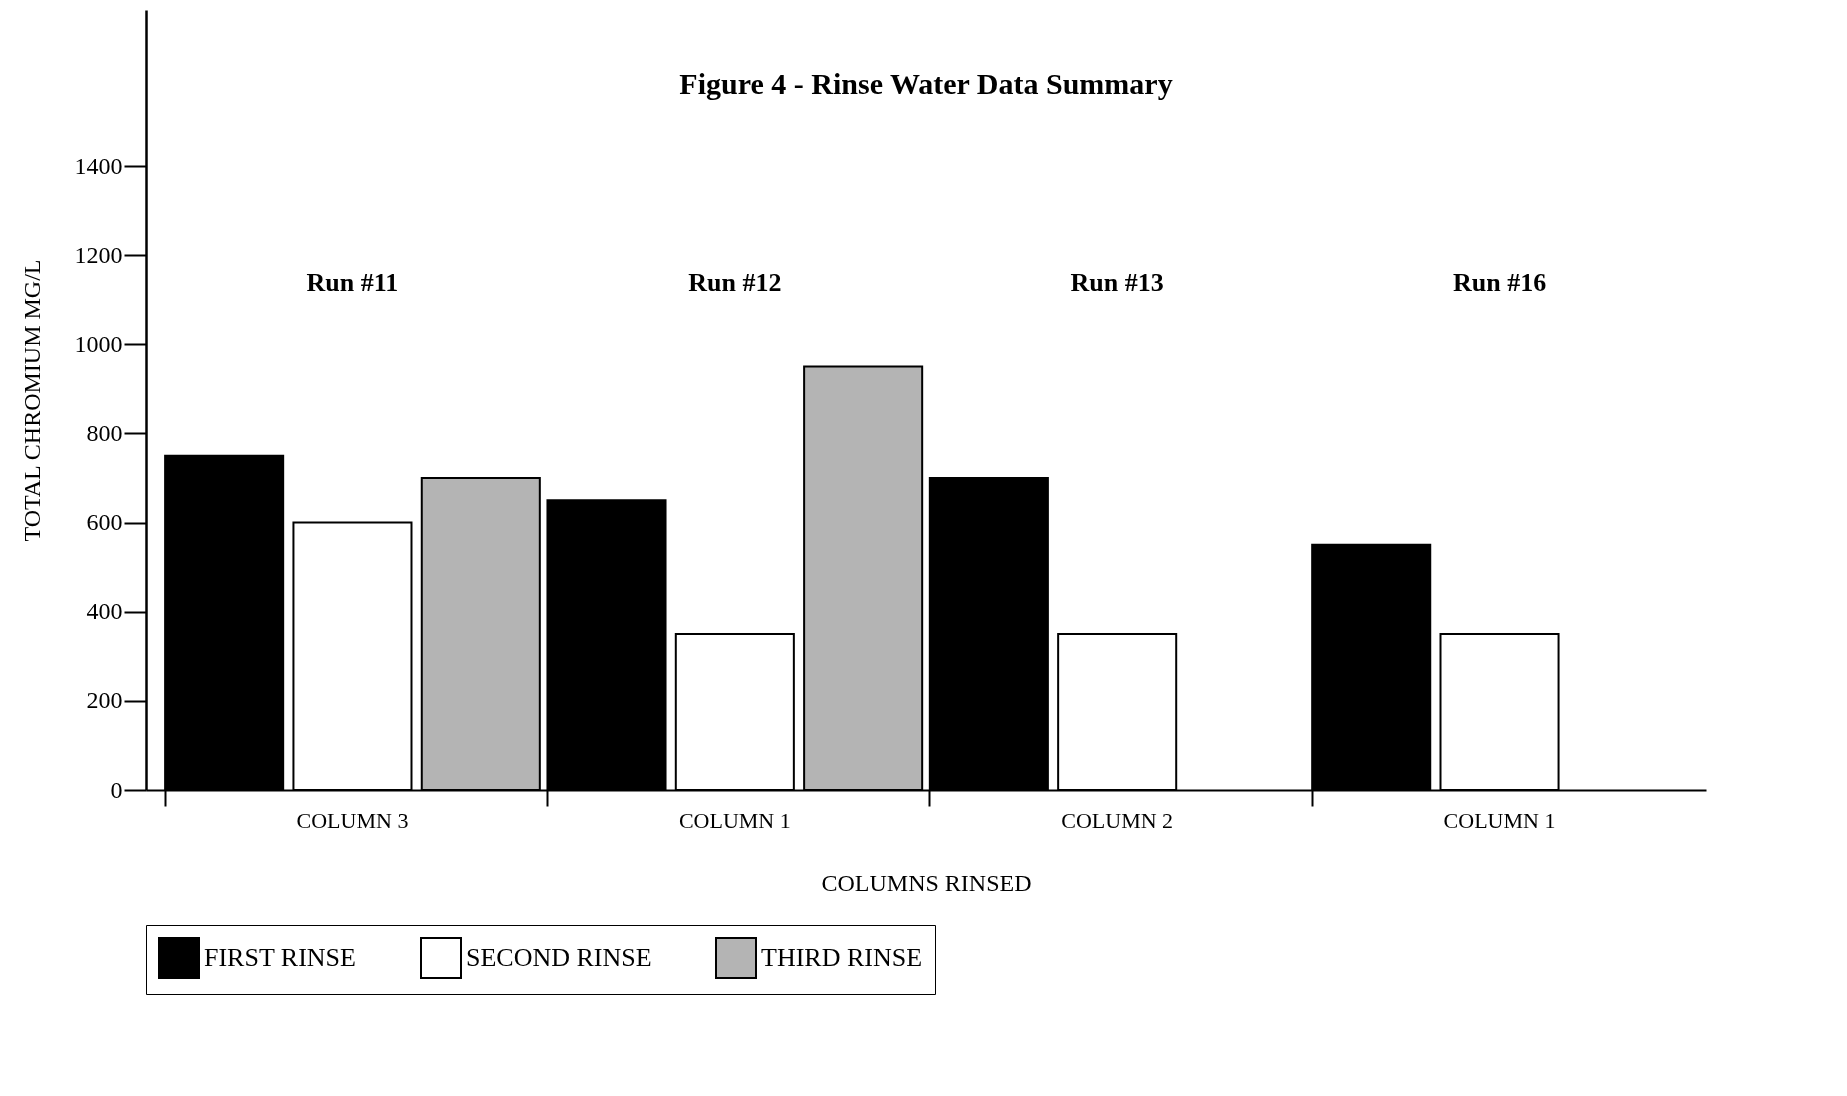  What do you see at coordinates (104, 611) in the screenshot?
I see `y-tick-label: 400` at bounding box center [104, 611].